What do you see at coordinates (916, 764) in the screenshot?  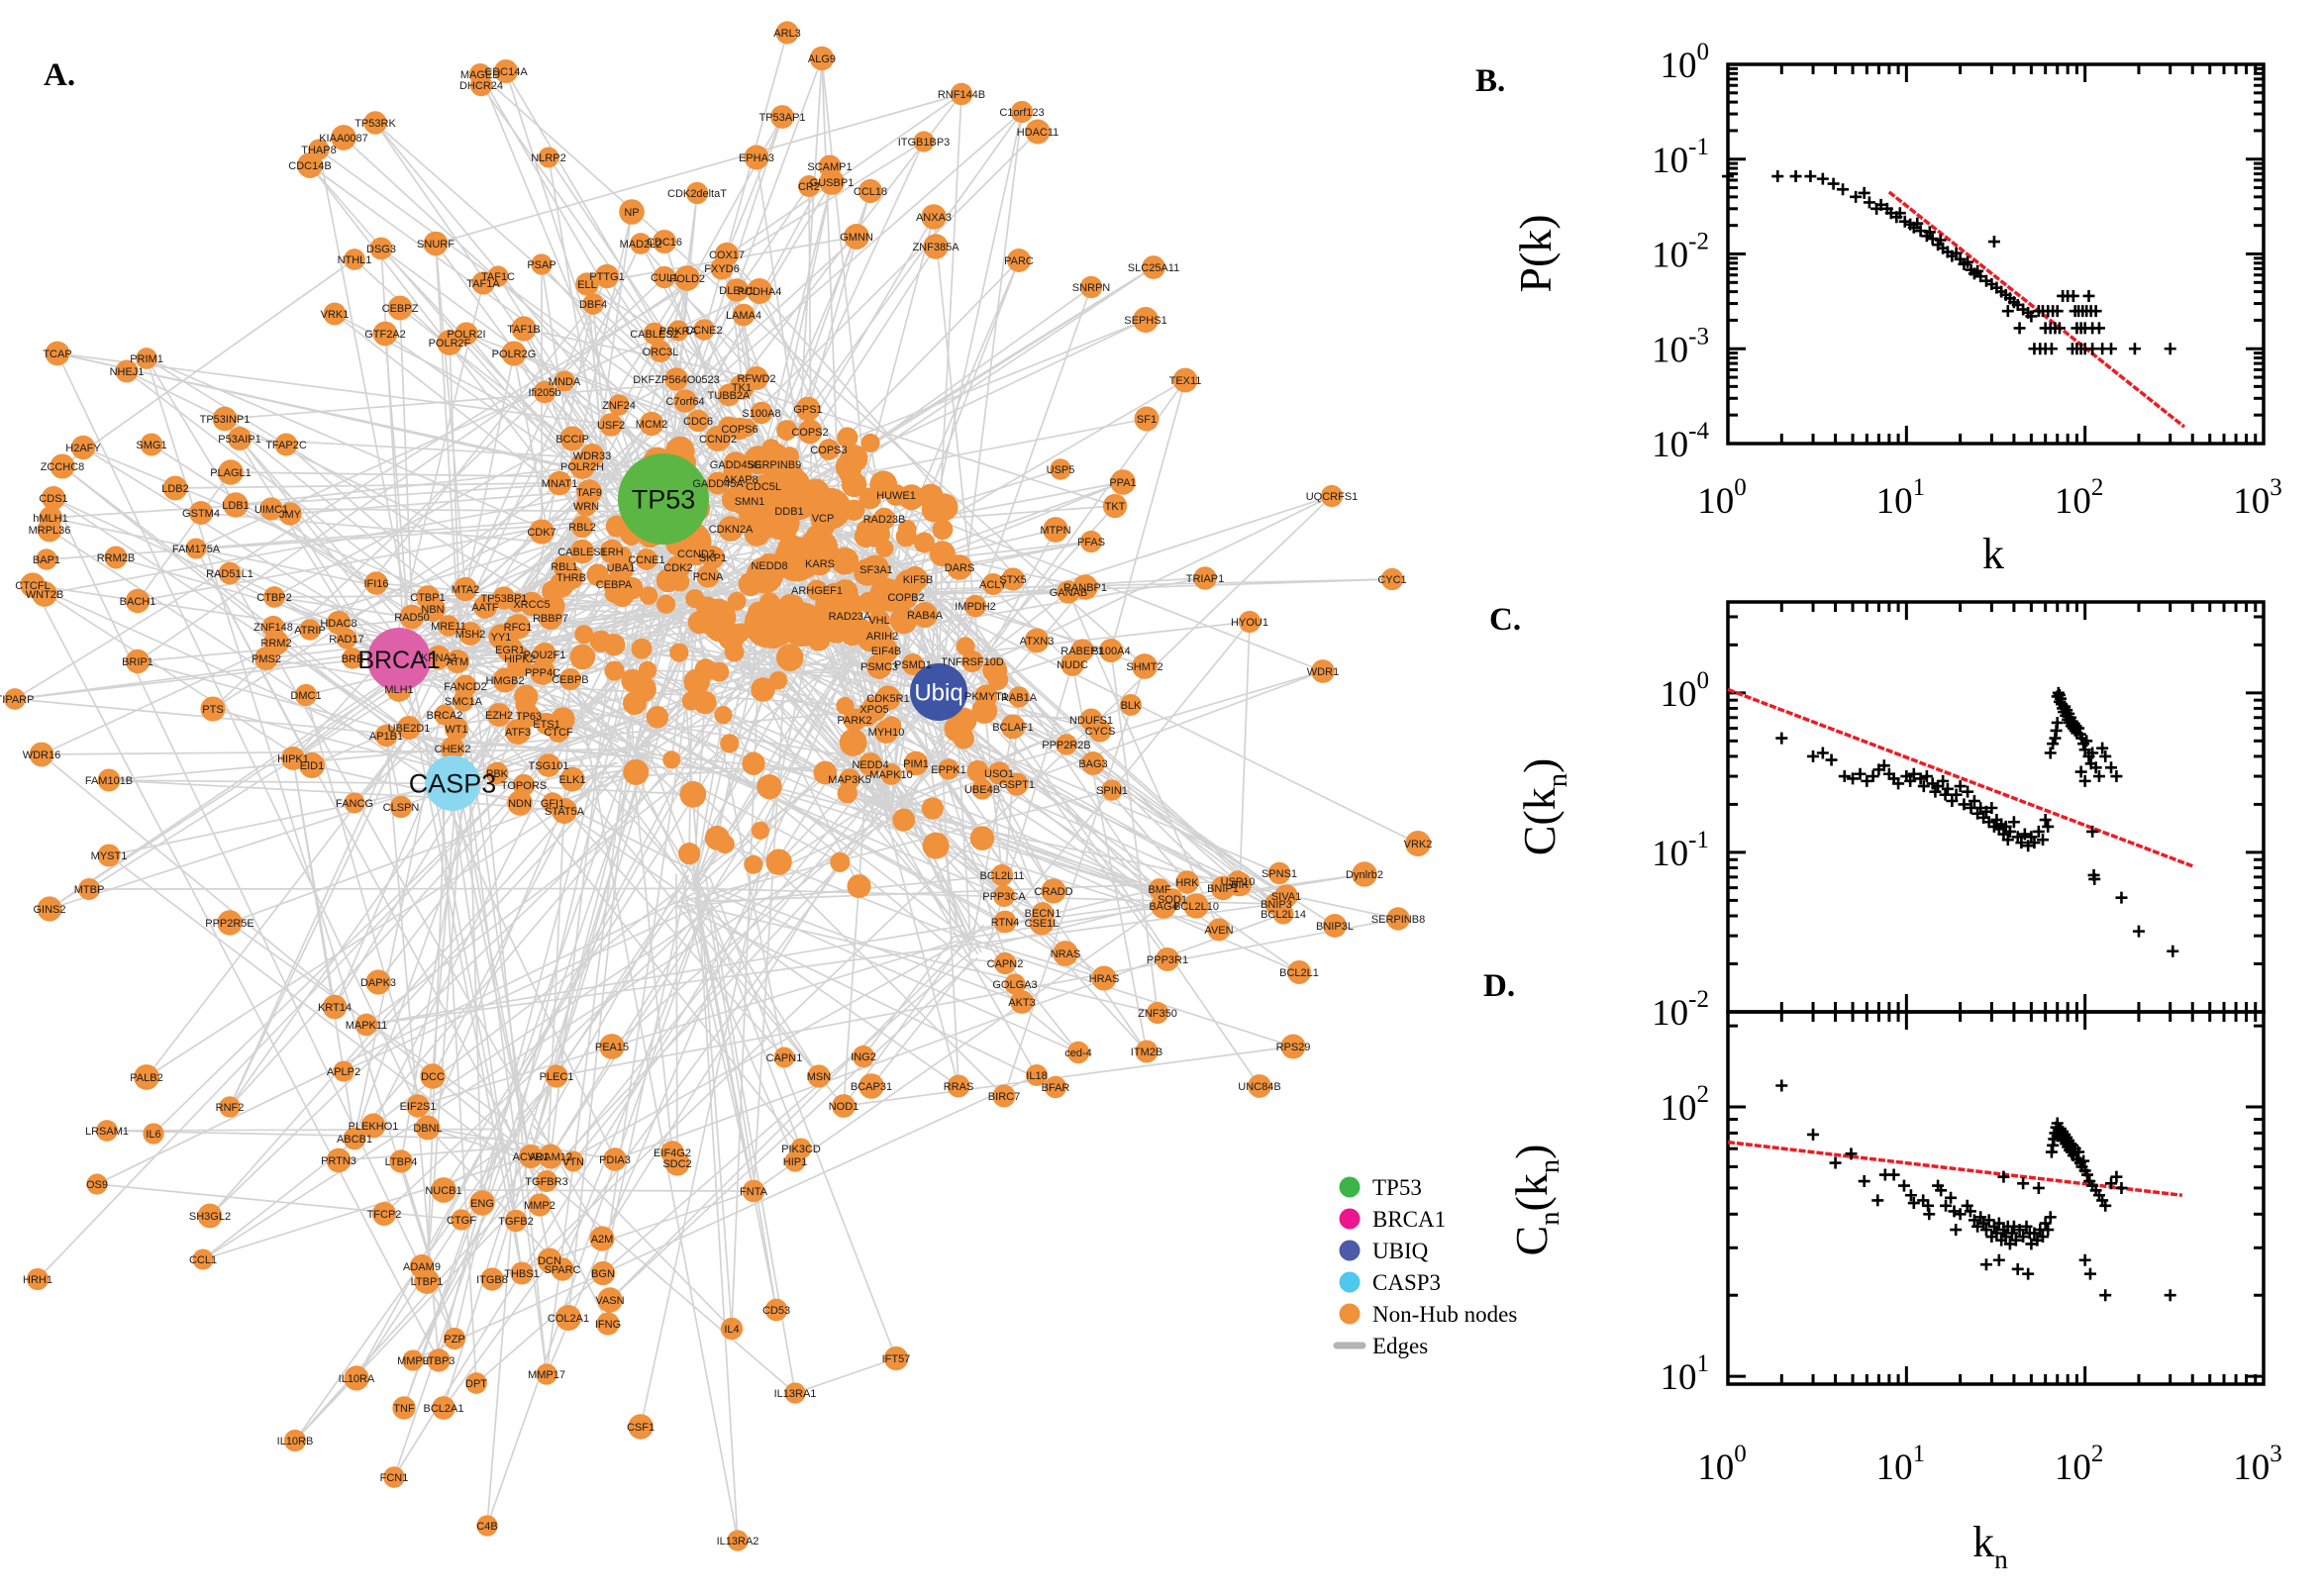 I see `network-node-label: PIM1` at bounding box center [916, 764].